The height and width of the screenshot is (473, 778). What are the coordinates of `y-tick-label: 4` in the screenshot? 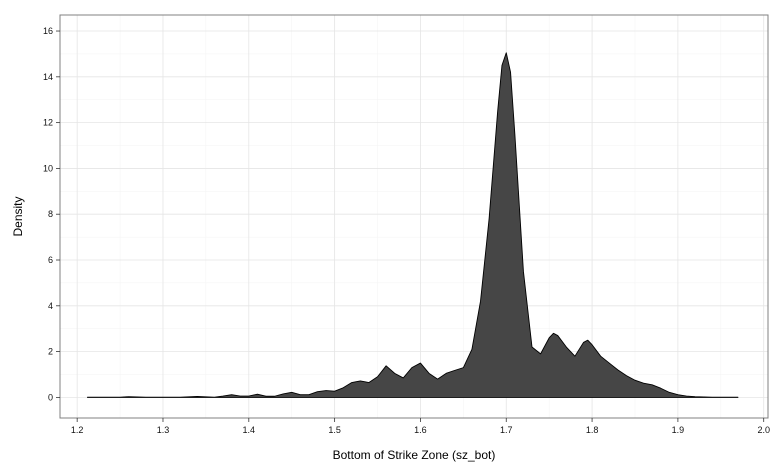 It's located at (50, 306).